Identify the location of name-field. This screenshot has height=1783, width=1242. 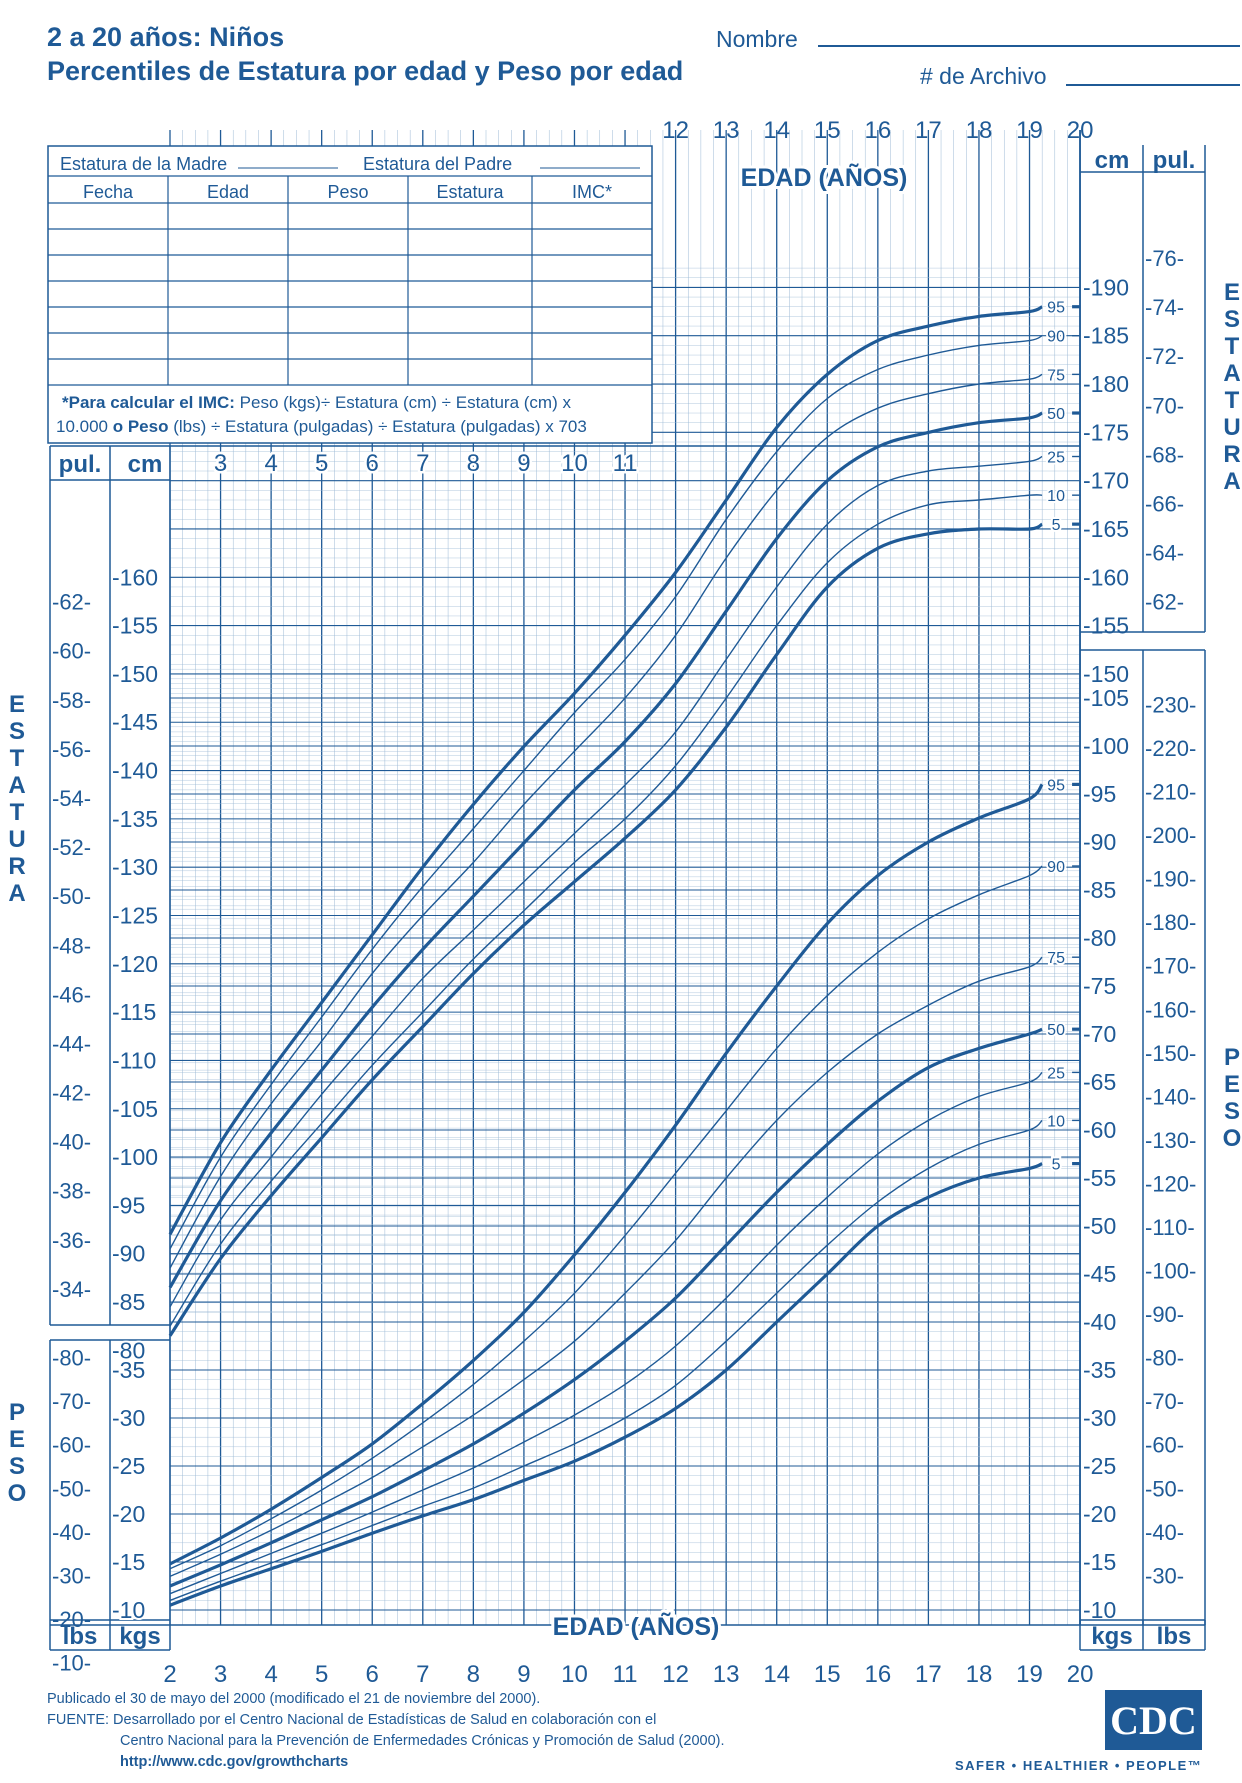
(1029, 46).